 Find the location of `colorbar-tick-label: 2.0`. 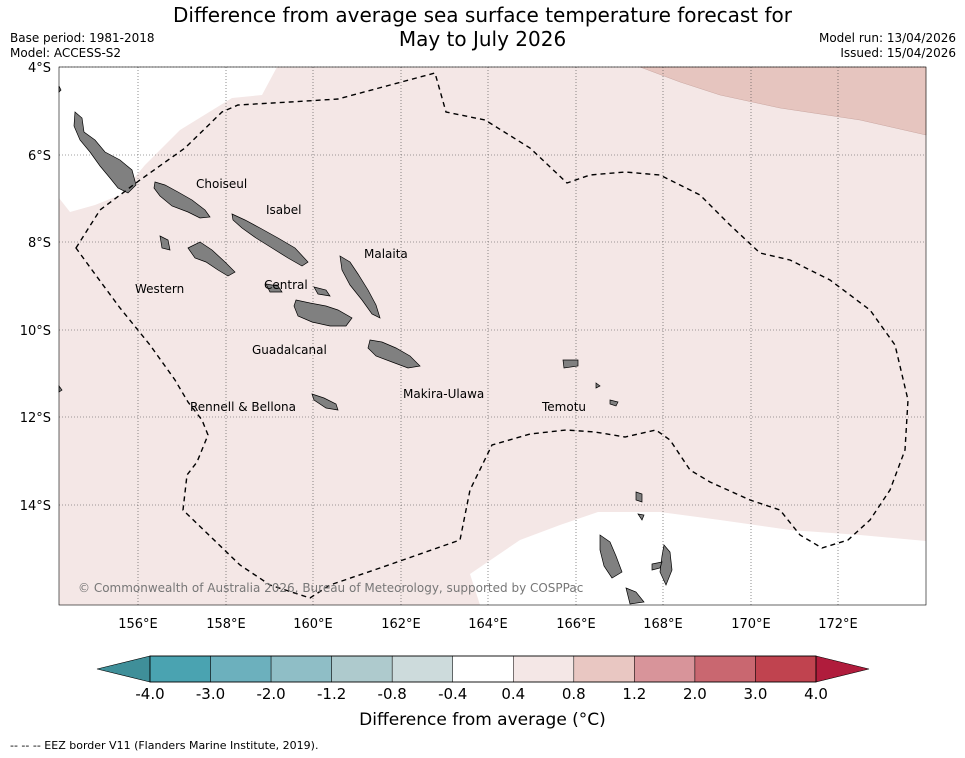

colorbar-tick-label: 2.0 is located at coordinates (695, 694).